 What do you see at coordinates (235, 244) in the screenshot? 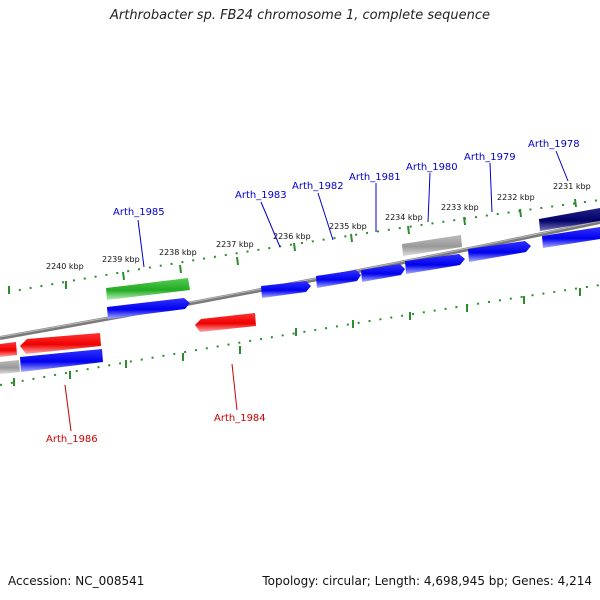
I see `tick-label-2237: 2237 kbp` at bounding box center [235, 244].